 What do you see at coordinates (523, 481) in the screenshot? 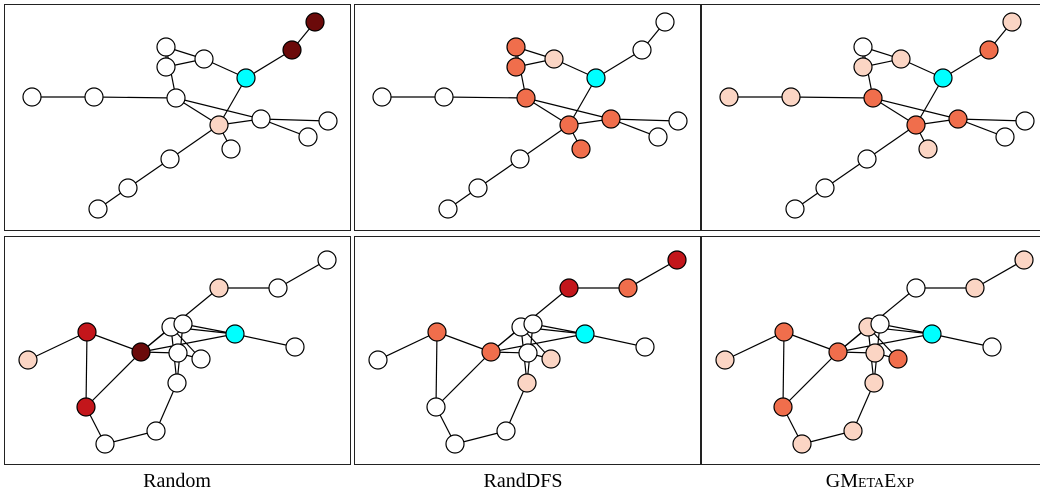
I see `caption-randdfs: RandDFS` at bounding box center [523, 481].